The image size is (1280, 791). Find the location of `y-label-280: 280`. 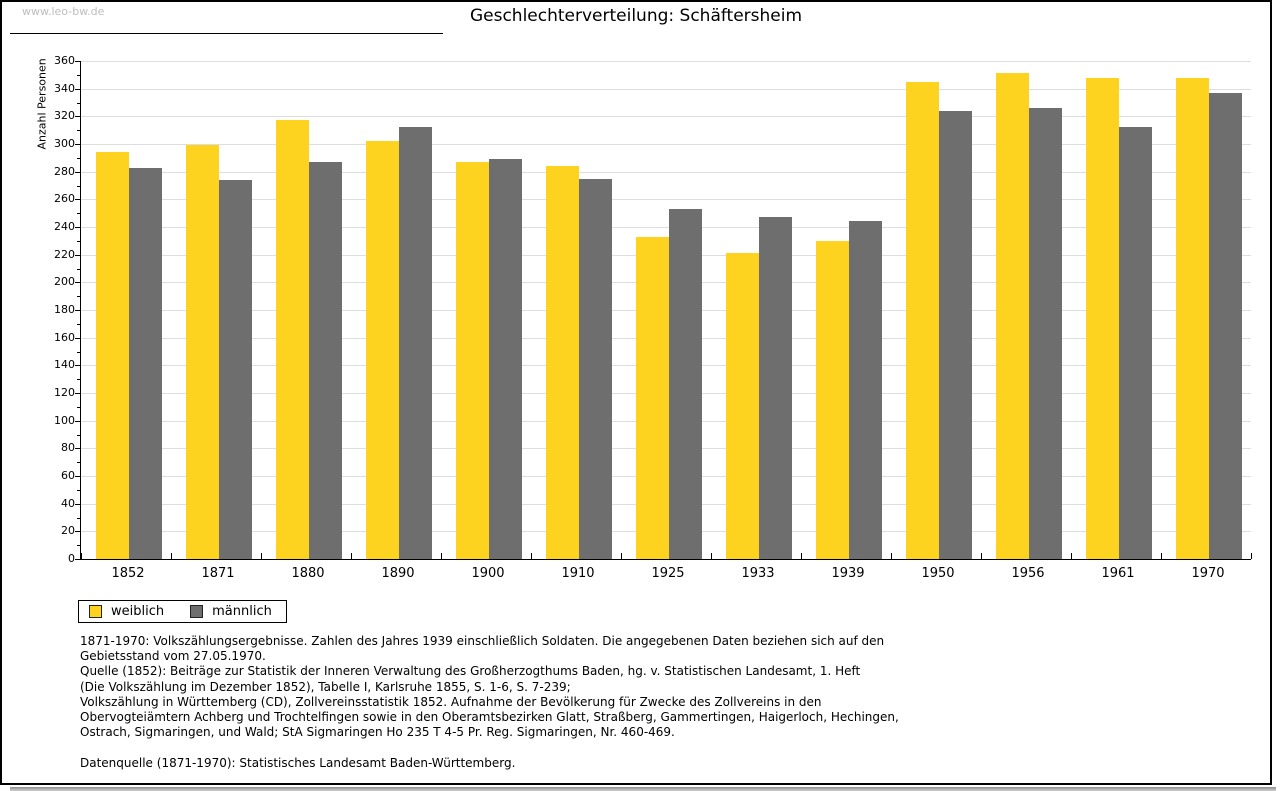

y-label-280: 280 is located at coordinates (64, 171).